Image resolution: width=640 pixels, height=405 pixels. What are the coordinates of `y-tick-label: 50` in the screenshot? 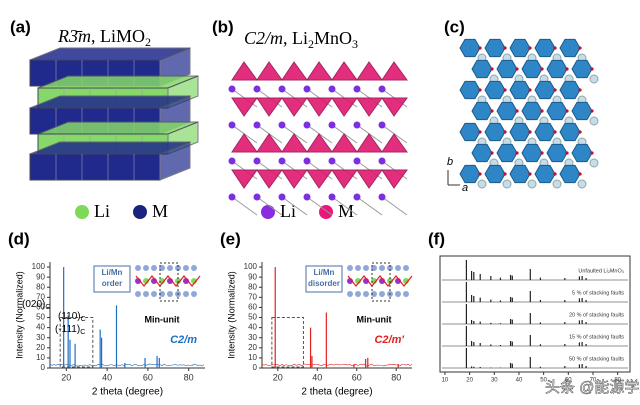 It's located at (40, 317).